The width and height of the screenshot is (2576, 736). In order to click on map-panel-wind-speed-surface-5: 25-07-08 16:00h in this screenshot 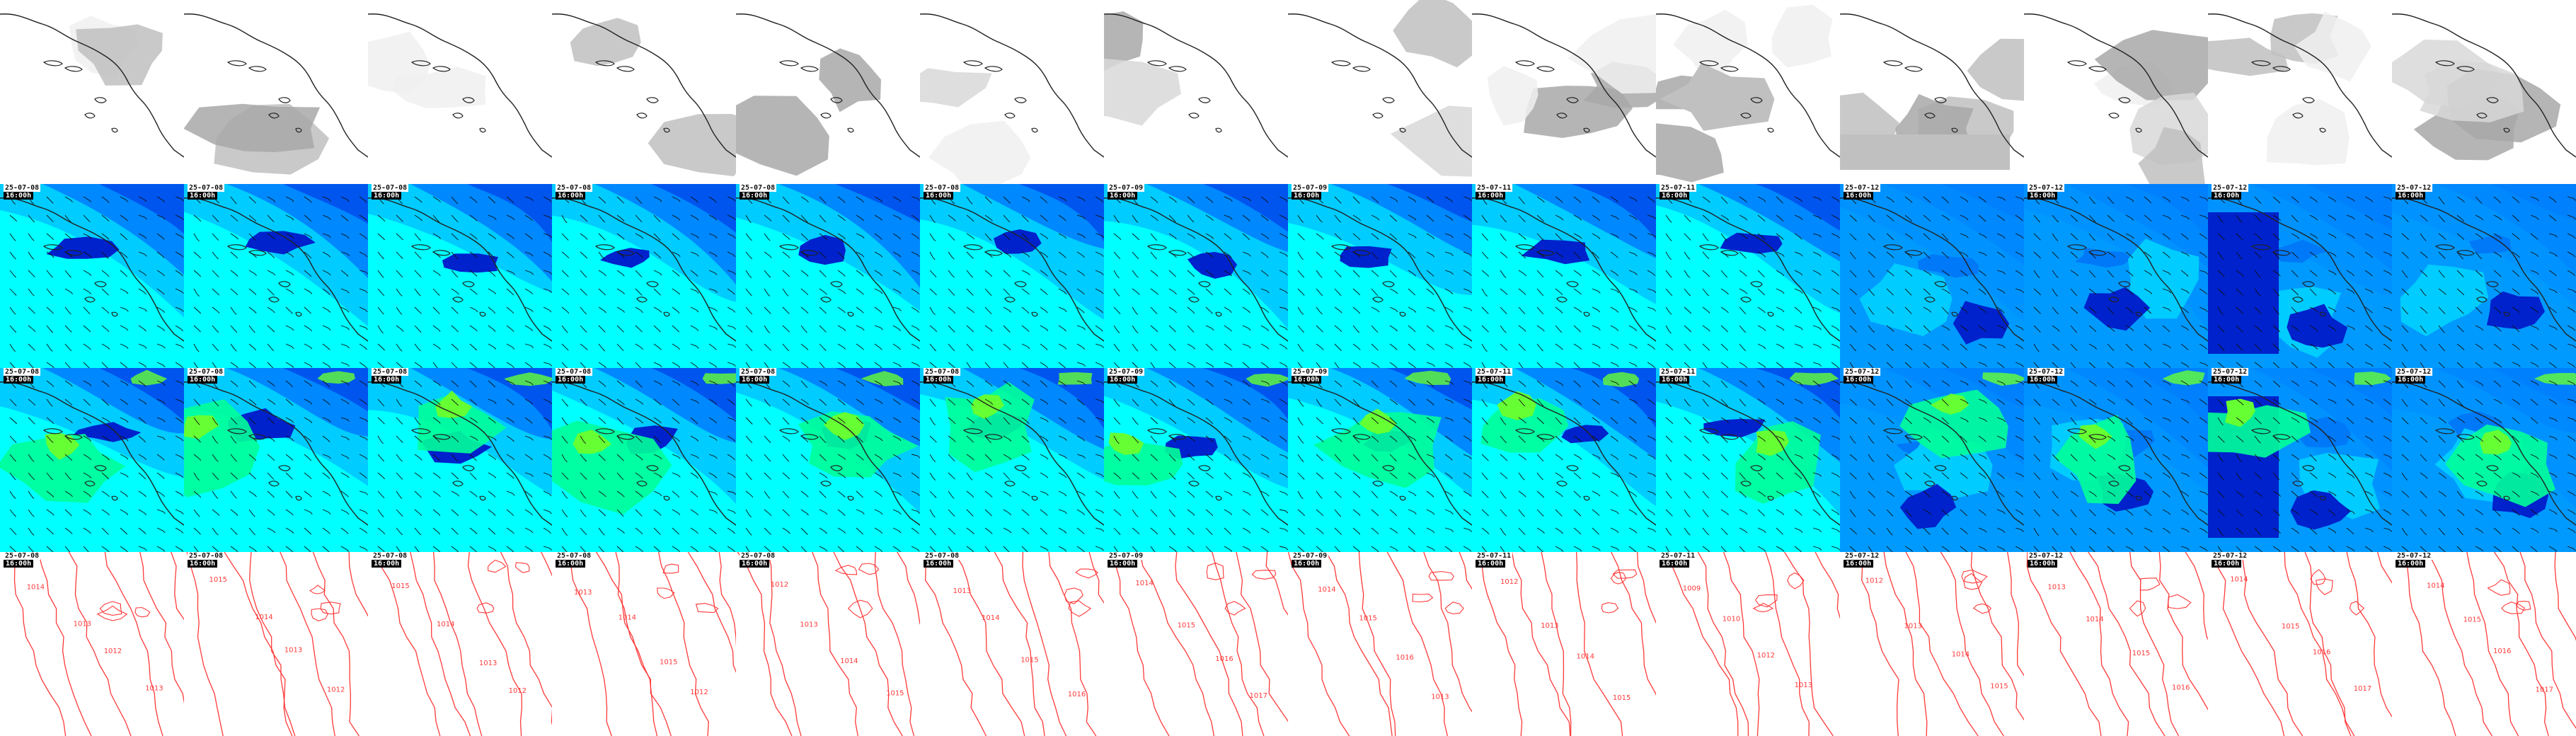, I will do `click(828, 460)`.